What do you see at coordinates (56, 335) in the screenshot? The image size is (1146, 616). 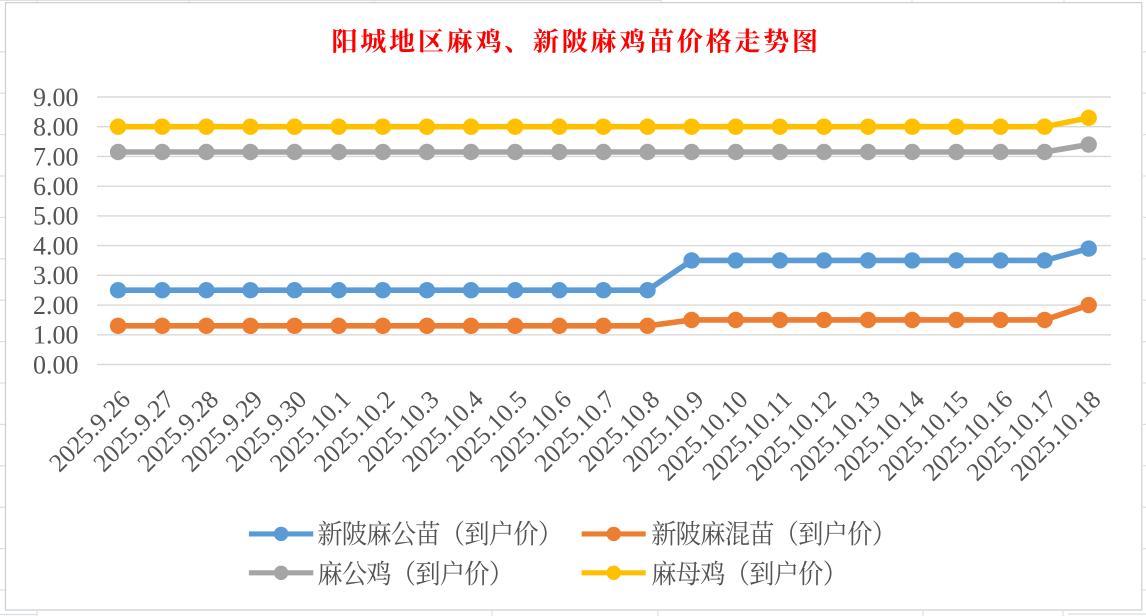 I see `svg-text: 1.00` at bounding box center [56, 335].